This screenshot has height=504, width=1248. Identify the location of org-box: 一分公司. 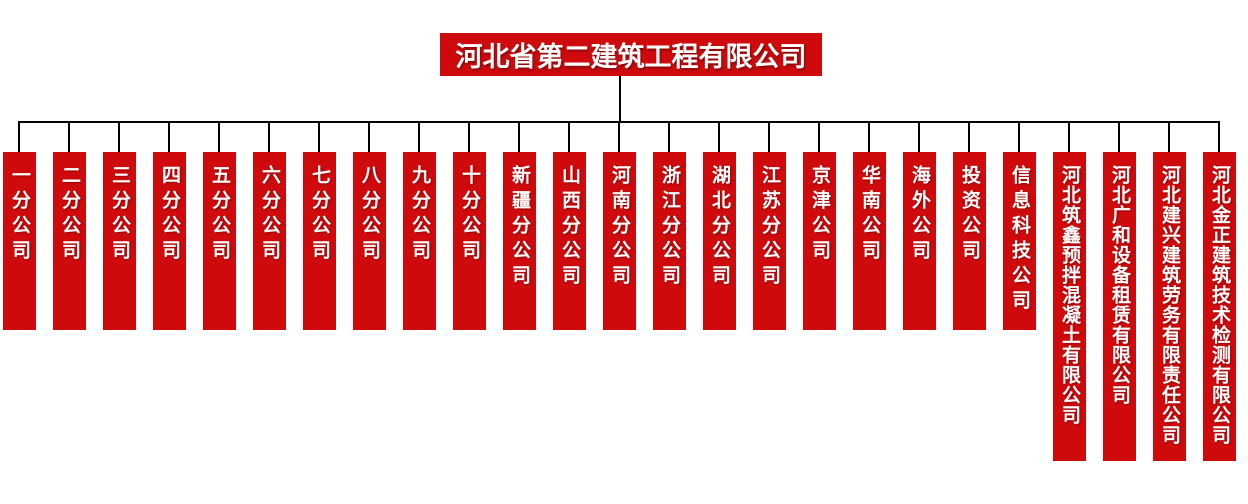
(19, 225).